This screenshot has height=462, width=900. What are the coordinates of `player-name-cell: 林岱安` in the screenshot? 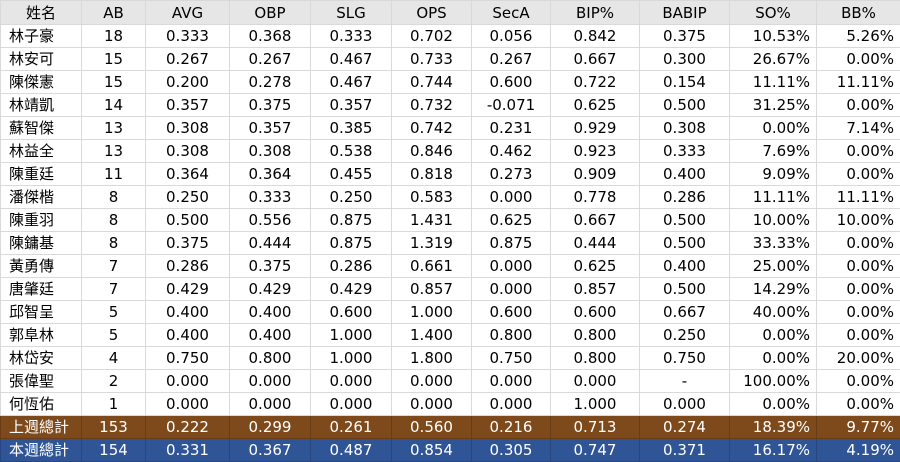 It's located at (41, 358).